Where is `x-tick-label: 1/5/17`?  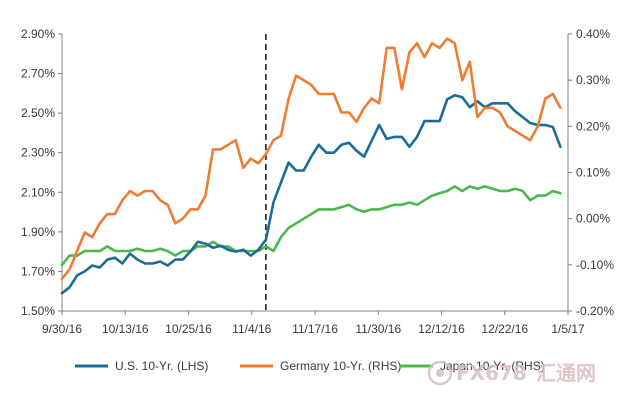
x-tick-label: 1/5/17 is located at coordinates (568, 329).